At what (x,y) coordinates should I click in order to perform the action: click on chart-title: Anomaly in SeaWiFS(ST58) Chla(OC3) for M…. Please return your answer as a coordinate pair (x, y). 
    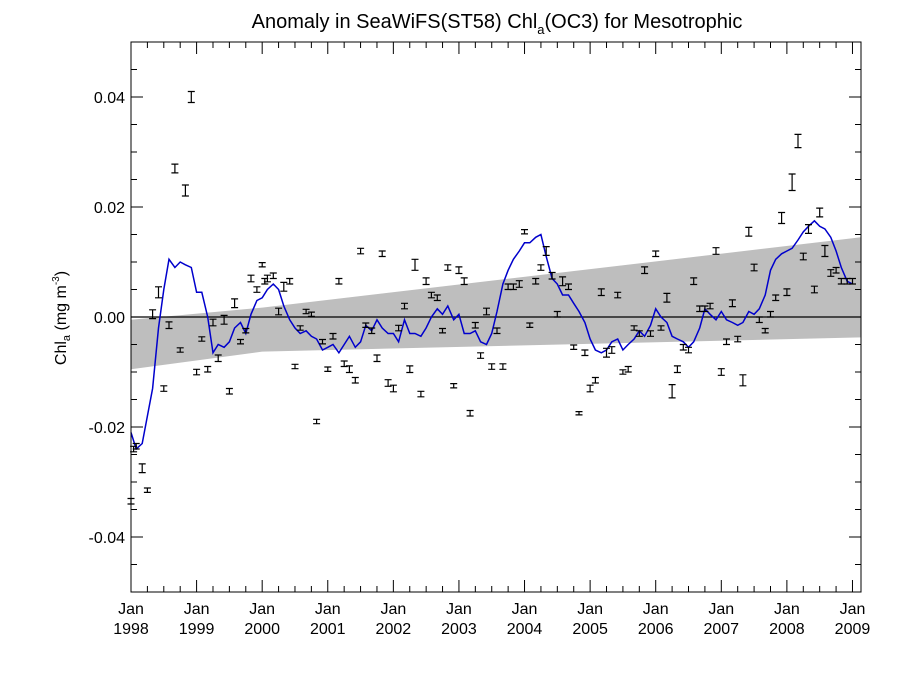
    Looking at the image, I should click on (497, 24).